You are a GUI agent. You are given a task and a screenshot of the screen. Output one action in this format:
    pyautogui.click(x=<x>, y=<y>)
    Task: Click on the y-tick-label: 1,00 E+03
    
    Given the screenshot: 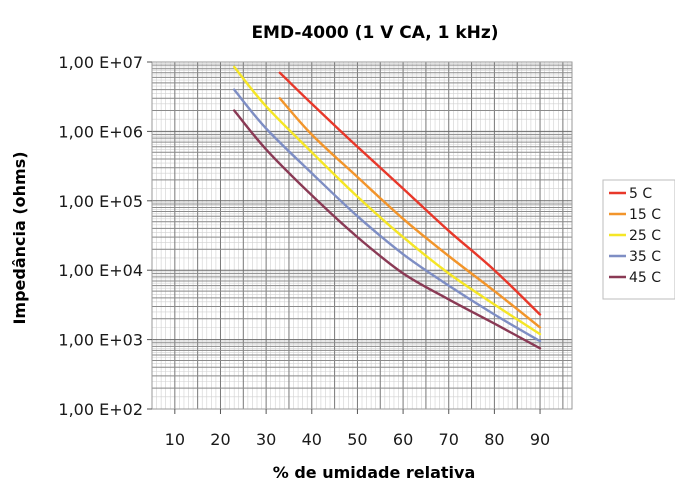 What is the action you would take?
    pyautogui.click(x=100, y=340)
    